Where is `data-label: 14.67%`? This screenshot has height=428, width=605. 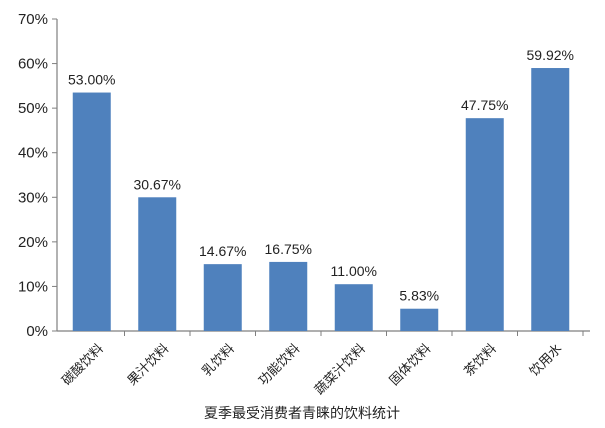
data-label: 14.67% is located at coordinates (222, 251).